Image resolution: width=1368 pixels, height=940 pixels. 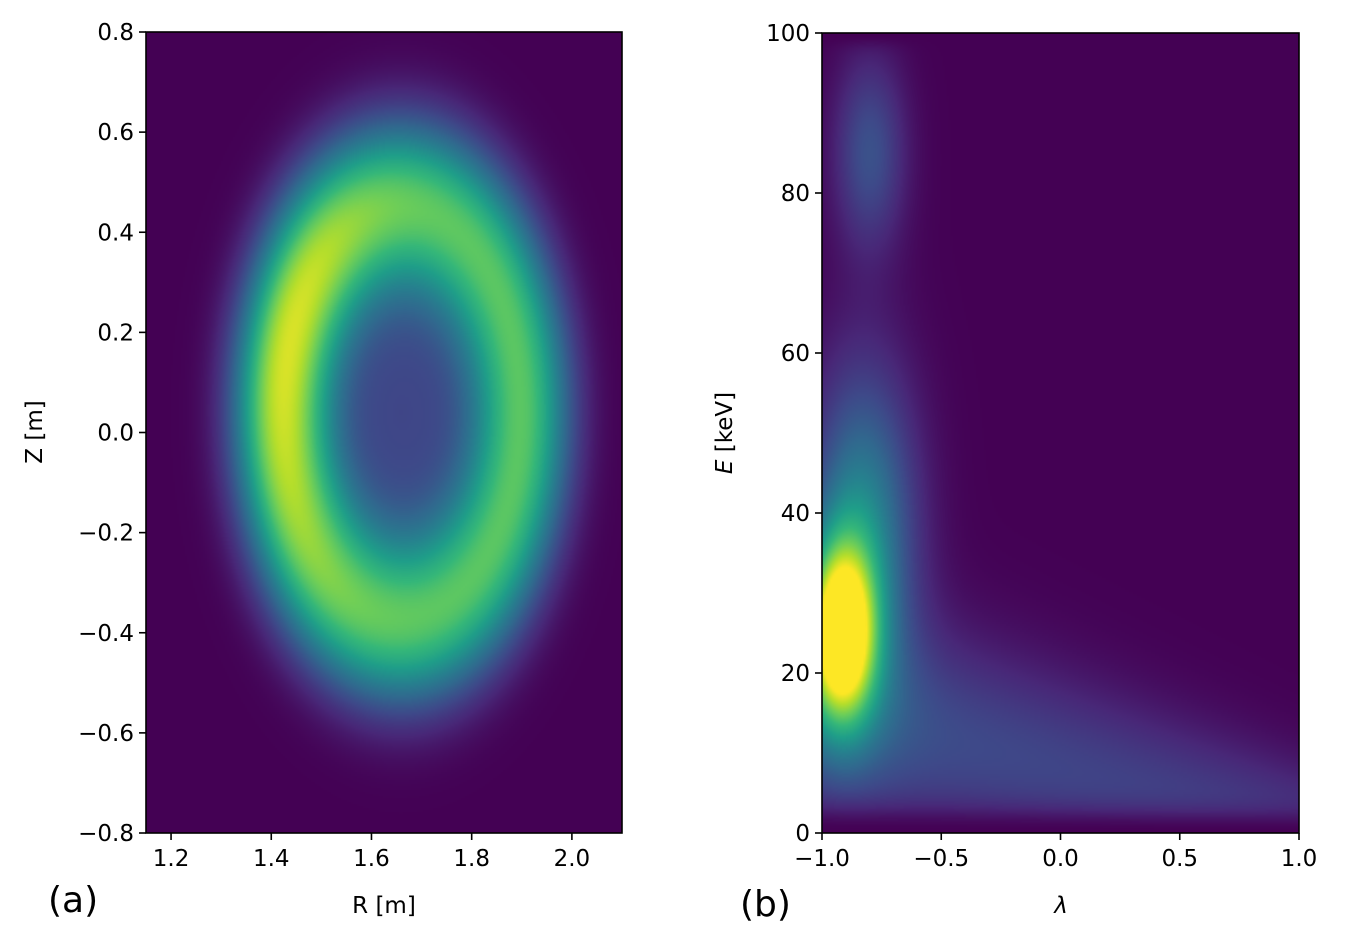 What do you see at coordinates (1060, 906) in the screenshot?
I see `panel-b-xlabel: λ` at bounding box center [1060, 906].